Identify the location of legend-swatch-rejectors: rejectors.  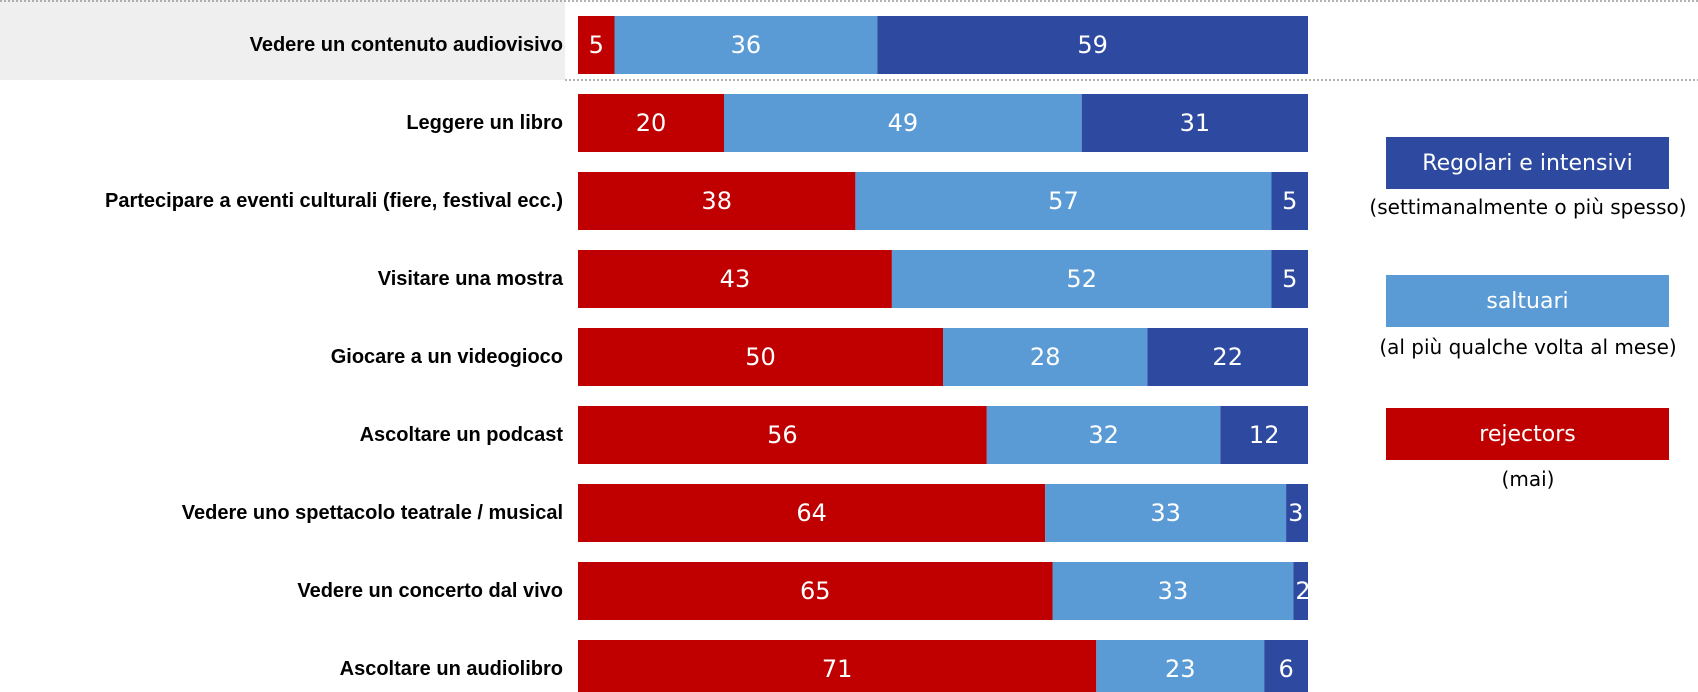
(1527, 434).